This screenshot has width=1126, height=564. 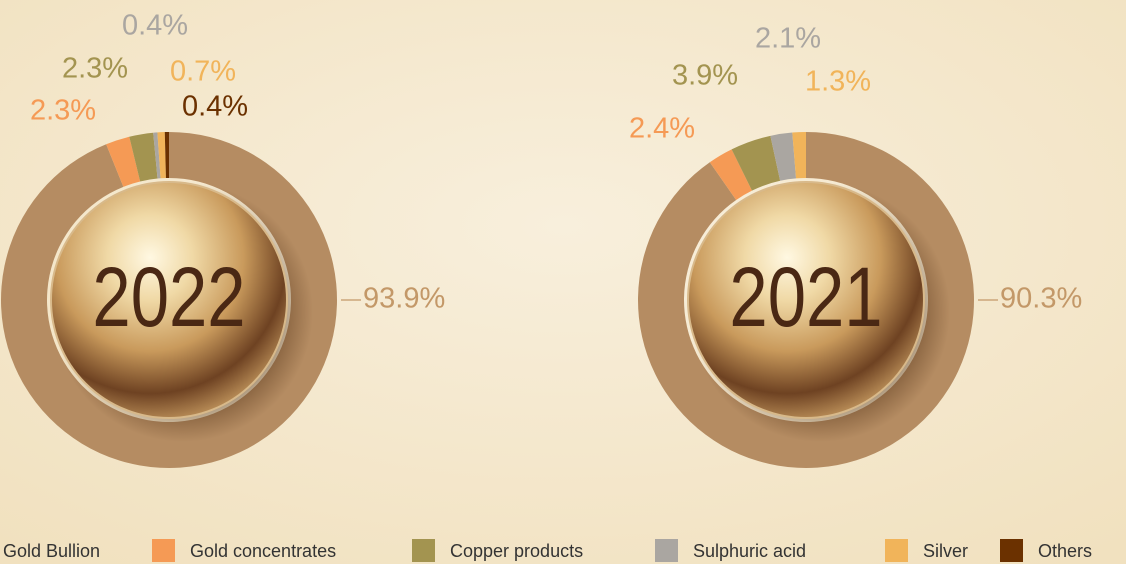 What do you see at coordinates (749, 551) in the screenshot?
I see `legend-label: Sulphuric acid` at bounding box center [749, 551].